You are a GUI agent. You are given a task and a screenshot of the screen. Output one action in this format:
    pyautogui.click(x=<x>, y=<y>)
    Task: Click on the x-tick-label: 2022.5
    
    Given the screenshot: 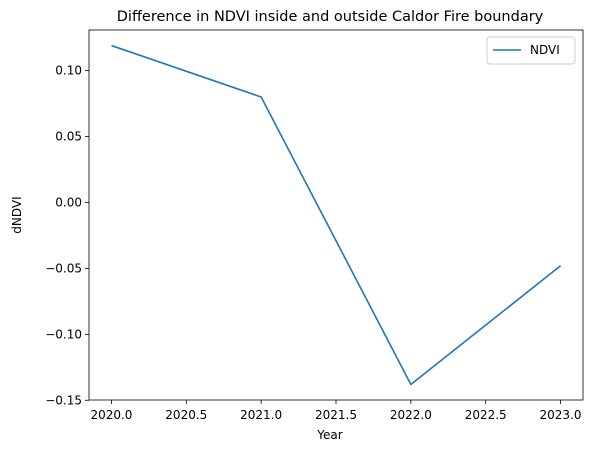 What is the action you would take?
    pyautogui.click(x=486, y=415)
    